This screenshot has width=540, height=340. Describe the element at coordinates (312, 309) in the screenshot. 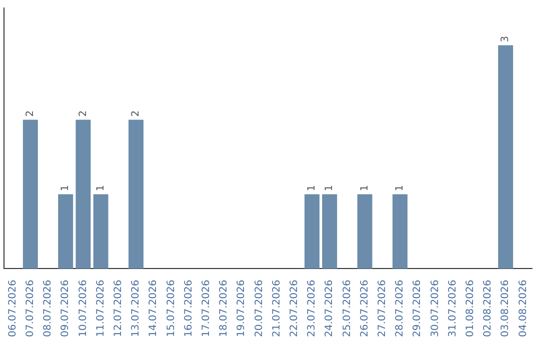

I see `x-tick-label: 23.07.2026` at that location.